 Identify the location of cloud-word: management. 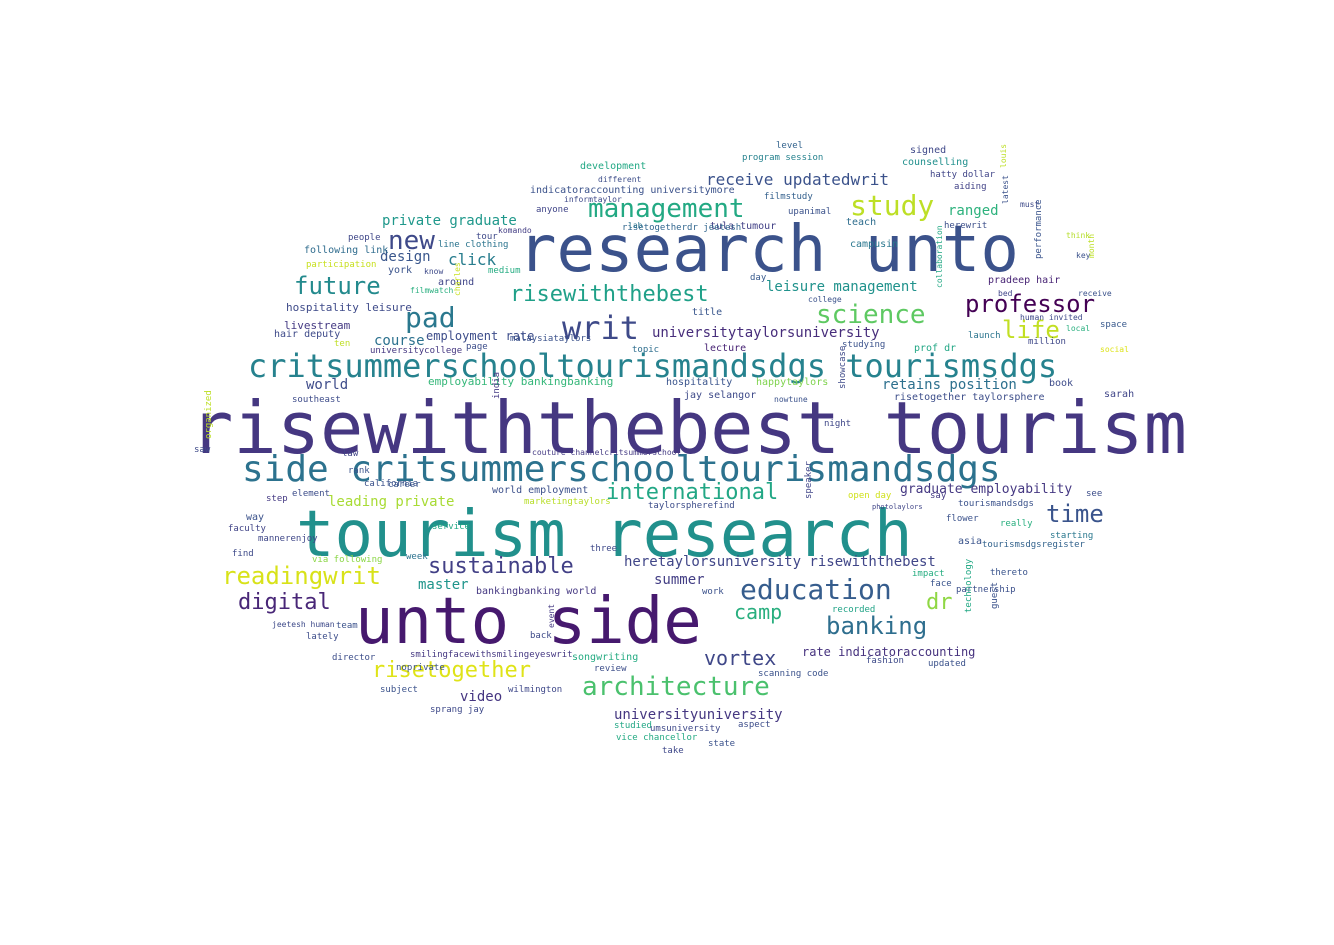
(666, 209).